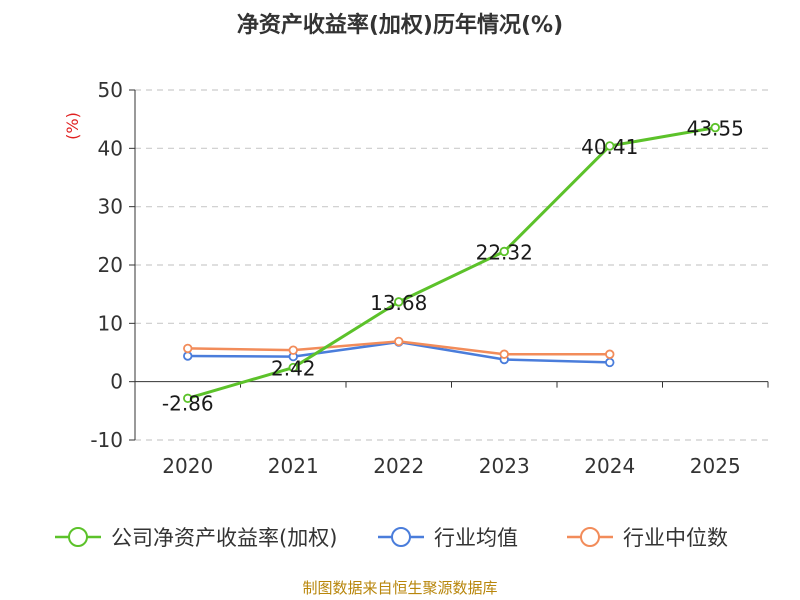  What do you see at coordinates (675, 538) in the screenshot?
I see `legend-label: 行业中位数` at bounding box center [675, 538].